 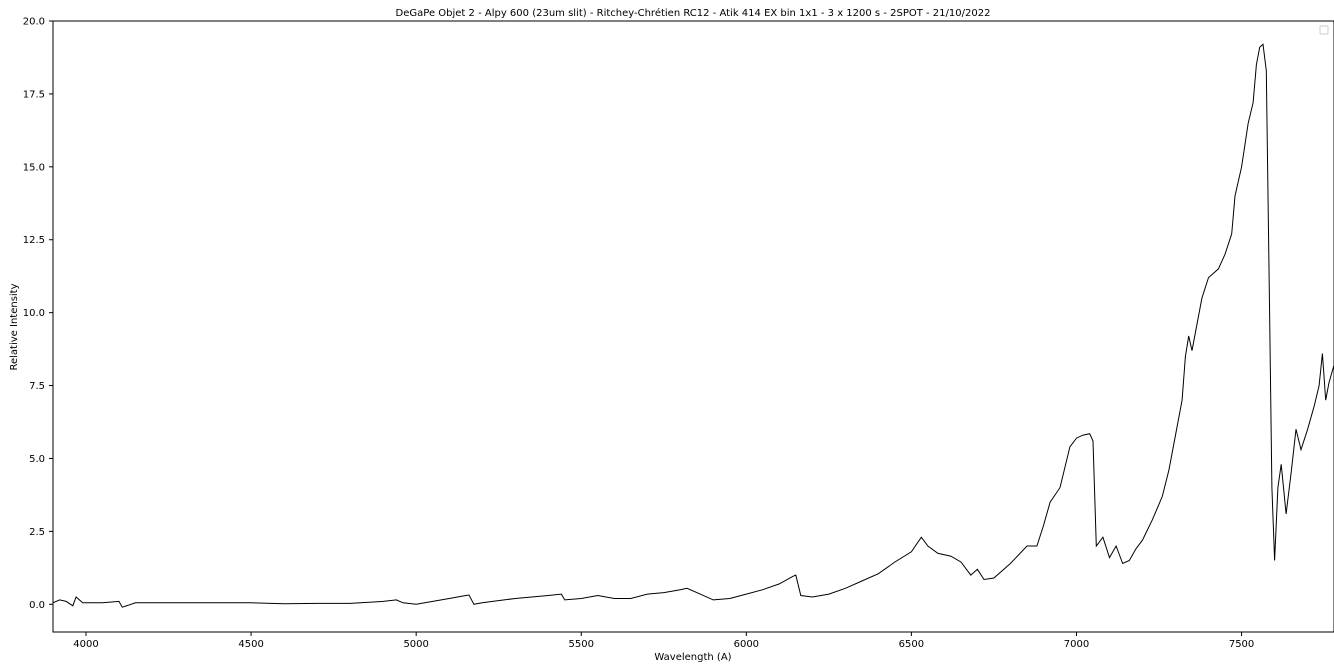 What do you see at coordinates (34, 240) in the screenshot?
I see `y-tick-label: 12.5` at bounding box center [34, 240].